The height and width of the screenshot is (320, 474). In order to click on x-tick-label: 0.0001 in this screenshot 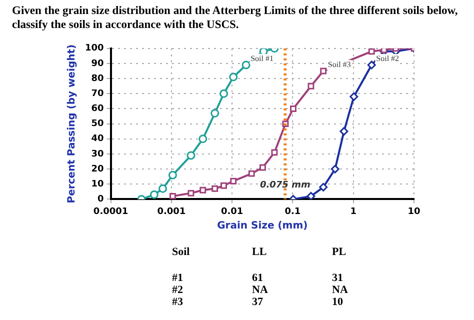, I will do `click(110, 211)`.